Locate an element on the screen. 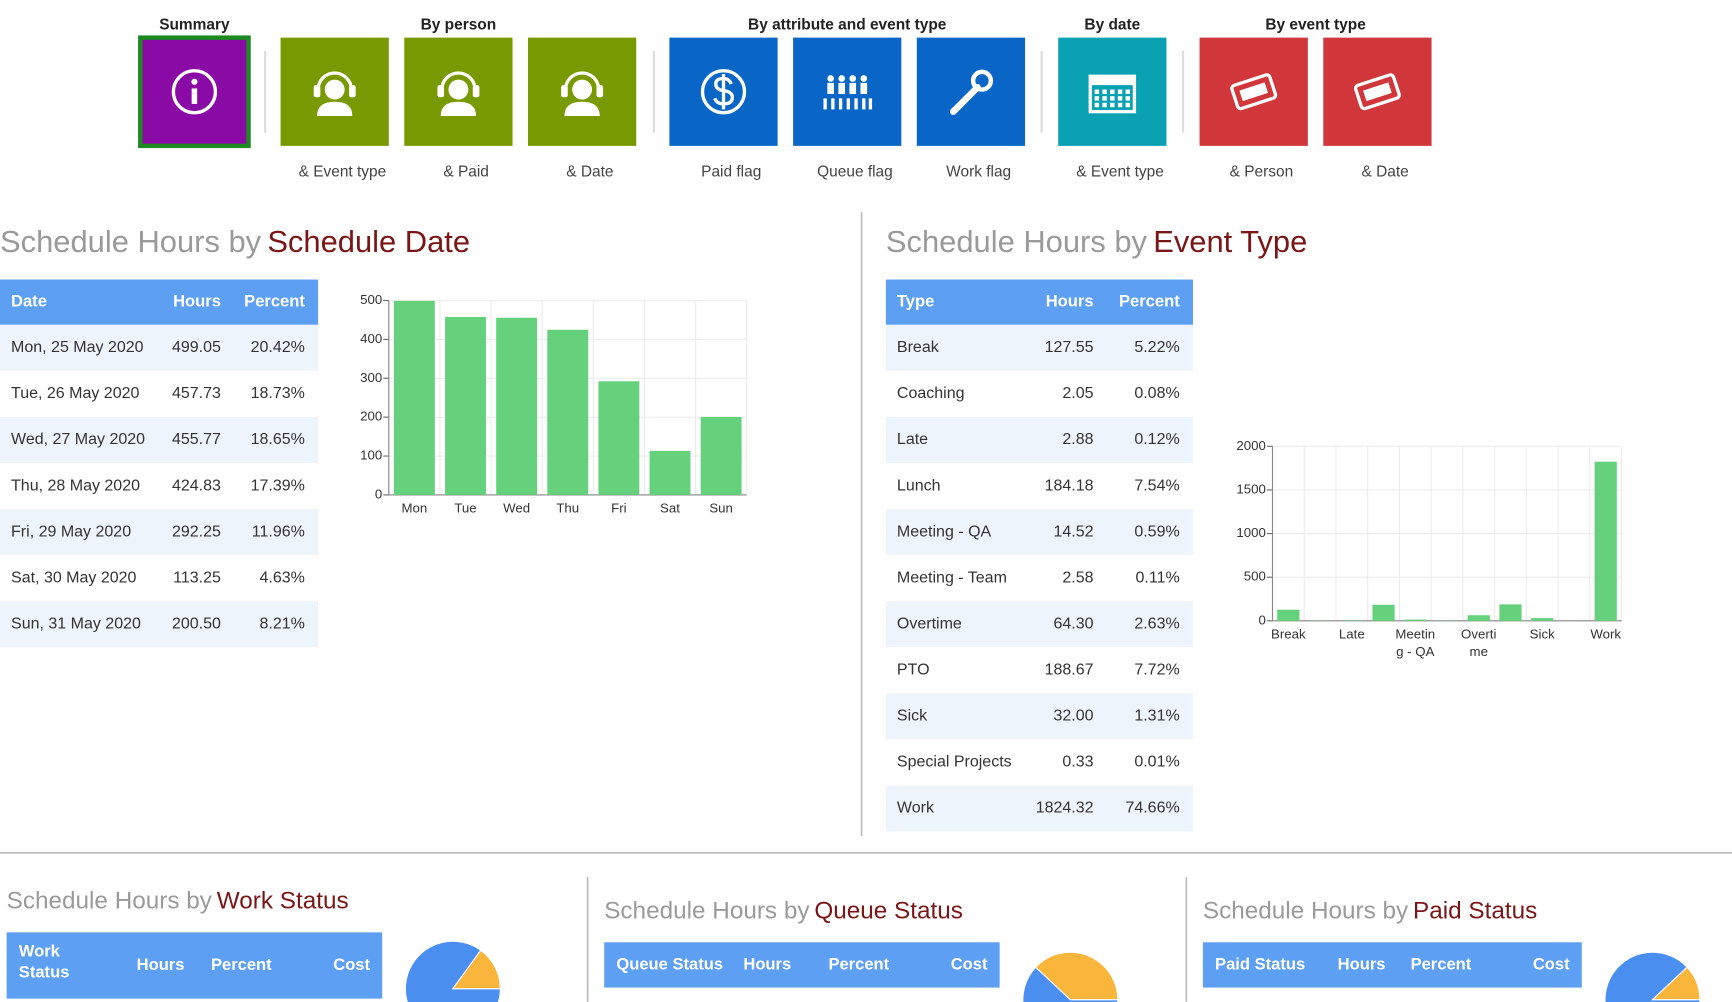 The image size is (1732, 1002). x-tick-label-box: Wed is located at coordinates (516, 507).